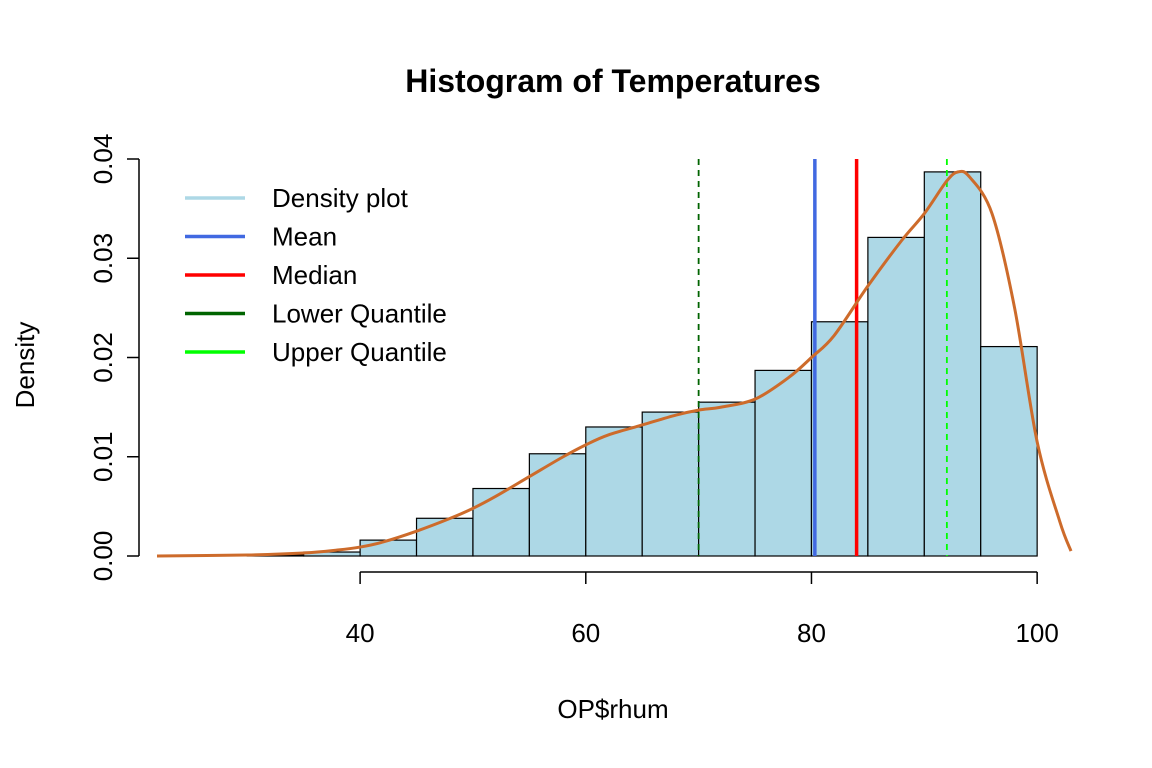 The image size is (1152, 768). I want to click on y-tick-label: 0.03, so click(103, 258).